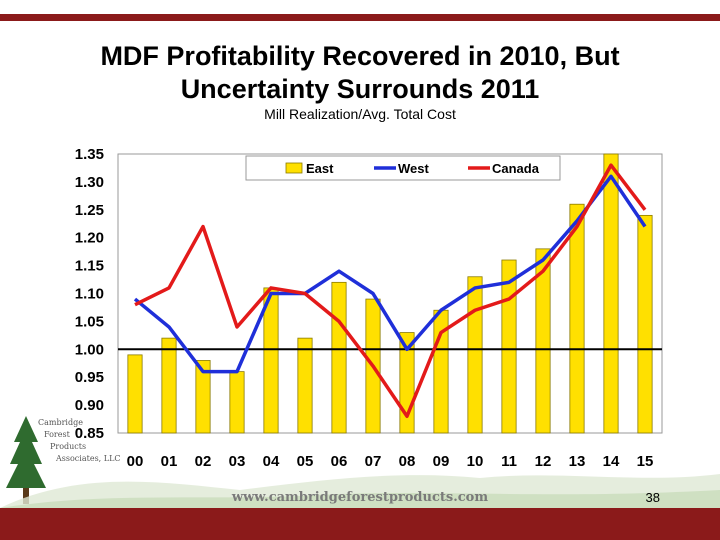  I want to click on x-tick-label-03: 03, so click(237, 461).